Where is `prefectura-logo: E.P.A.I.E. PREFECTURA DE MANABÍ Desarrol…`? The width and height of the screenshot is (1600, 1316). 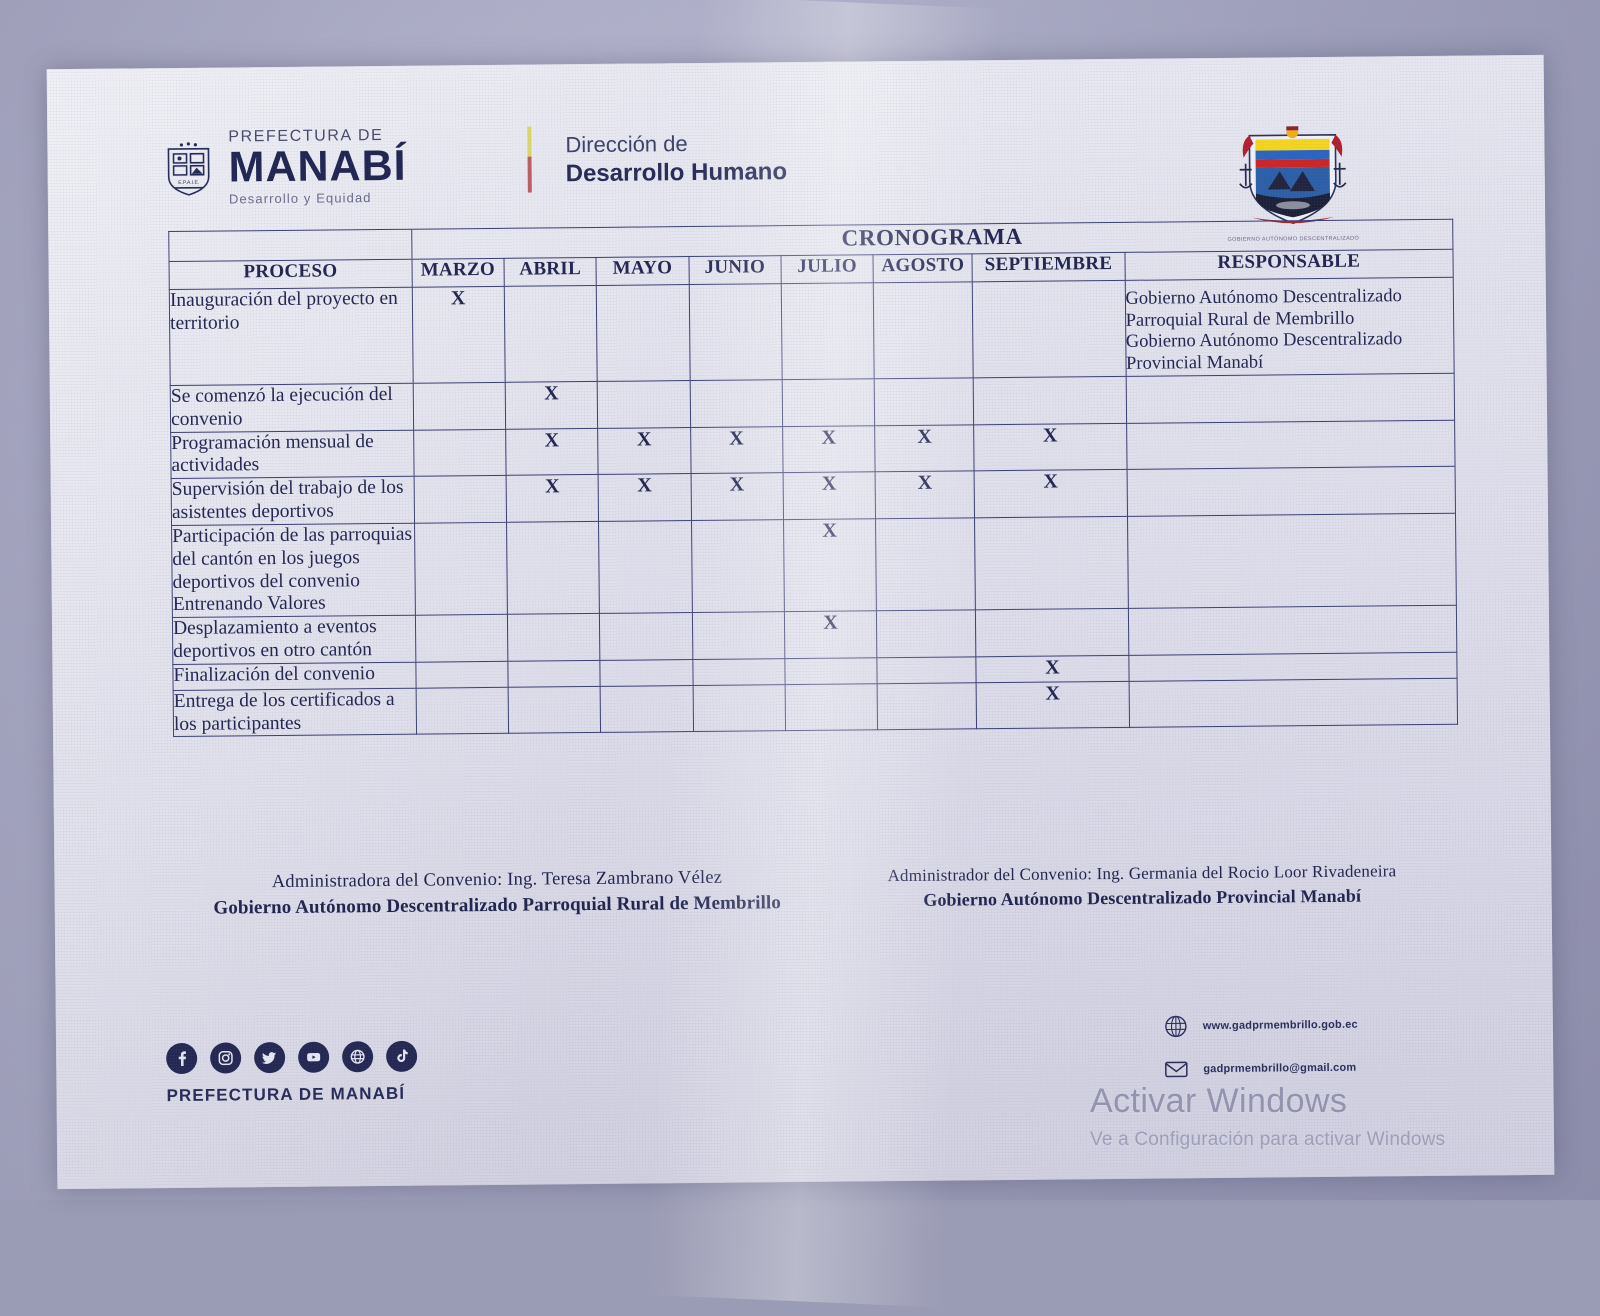 prefectura-logo: E.P.A.I.E. PREFECTURA DE MANABÍ Desarrol… is located at coordinates (284, 166).